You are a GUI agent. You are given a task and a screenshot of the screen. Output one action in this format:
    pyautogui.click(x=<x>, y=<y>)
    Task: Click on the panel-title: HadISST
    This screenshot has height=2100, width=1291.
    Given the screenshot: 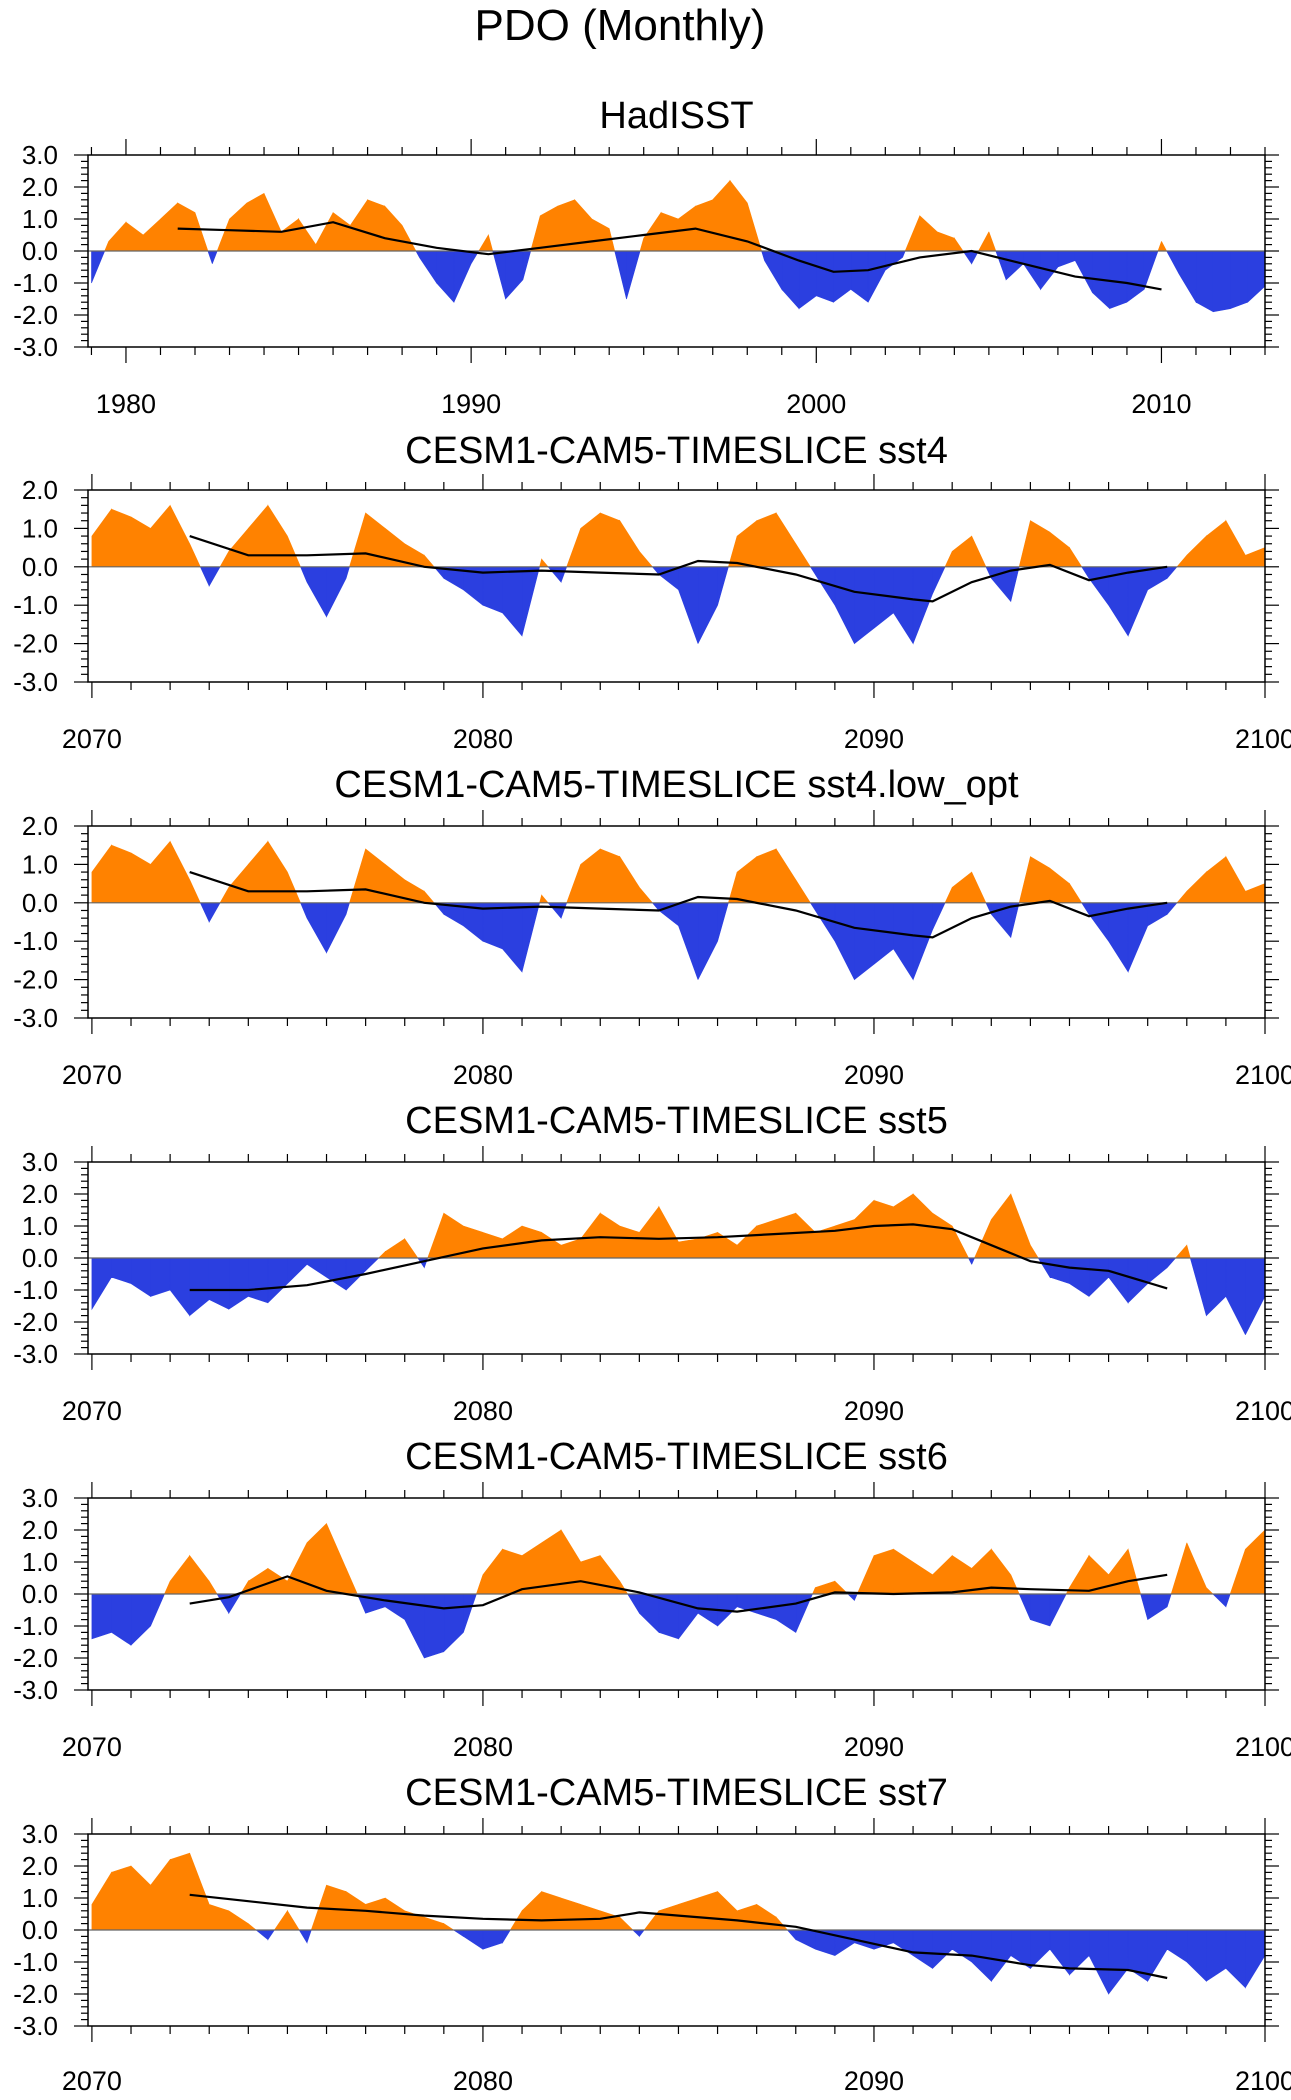 What is the action you would take?
    pyautogui.click(x=676, y=116)
    